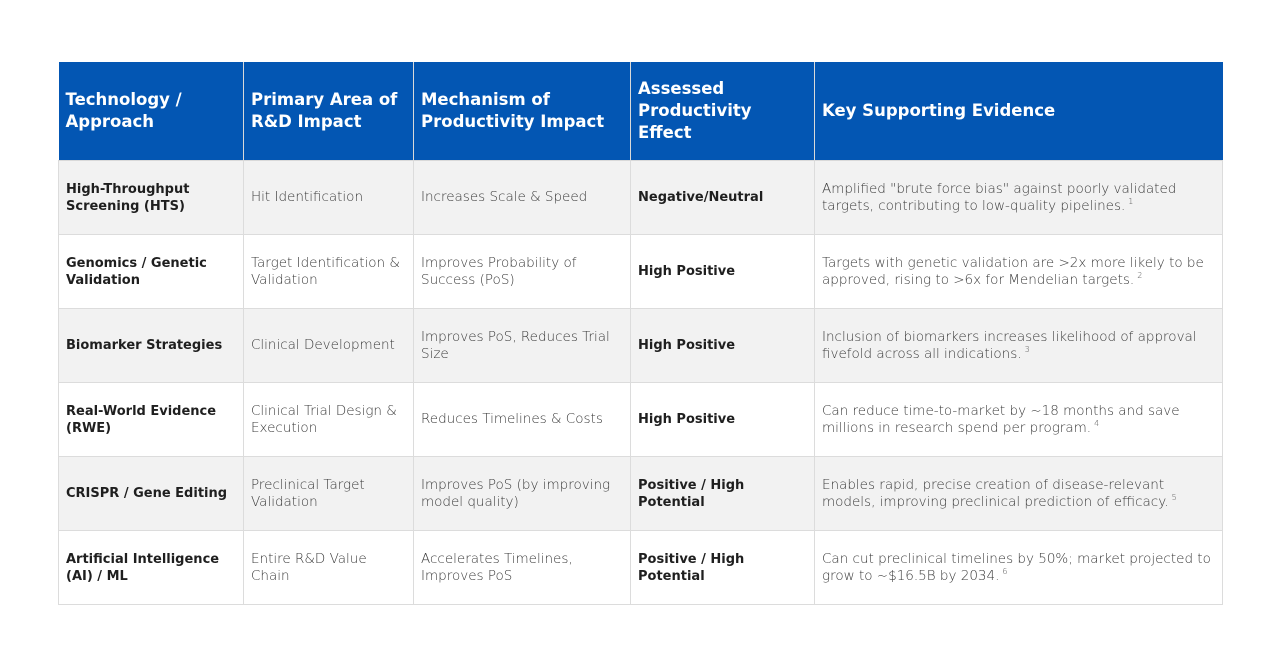 Image resolution: width=1280 pixels, height=664 pixels. Describe the element at coordinates (522, 111) in the screenshot. I see `header-mechanism: Mechanism of Productivity Impact` at that location.